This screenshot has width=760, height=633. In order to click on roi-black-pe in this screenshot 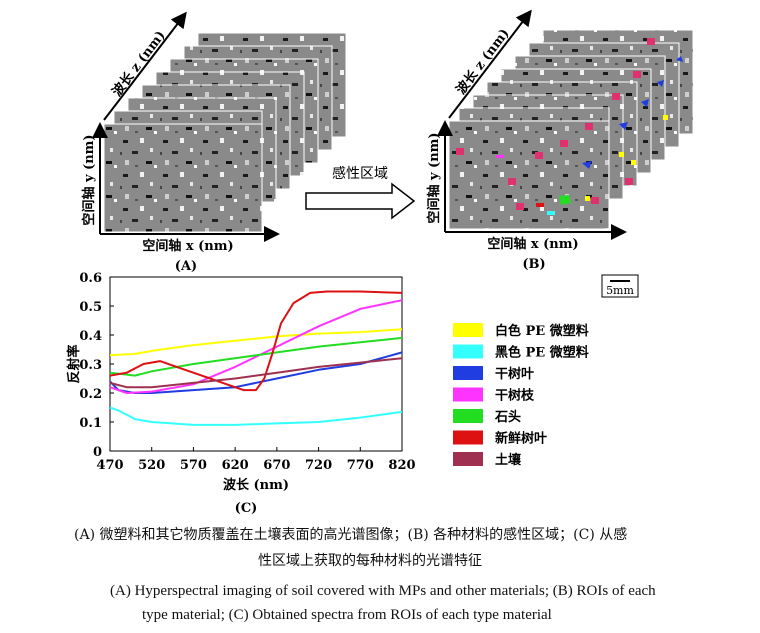, I will do `click(551, 213)`.